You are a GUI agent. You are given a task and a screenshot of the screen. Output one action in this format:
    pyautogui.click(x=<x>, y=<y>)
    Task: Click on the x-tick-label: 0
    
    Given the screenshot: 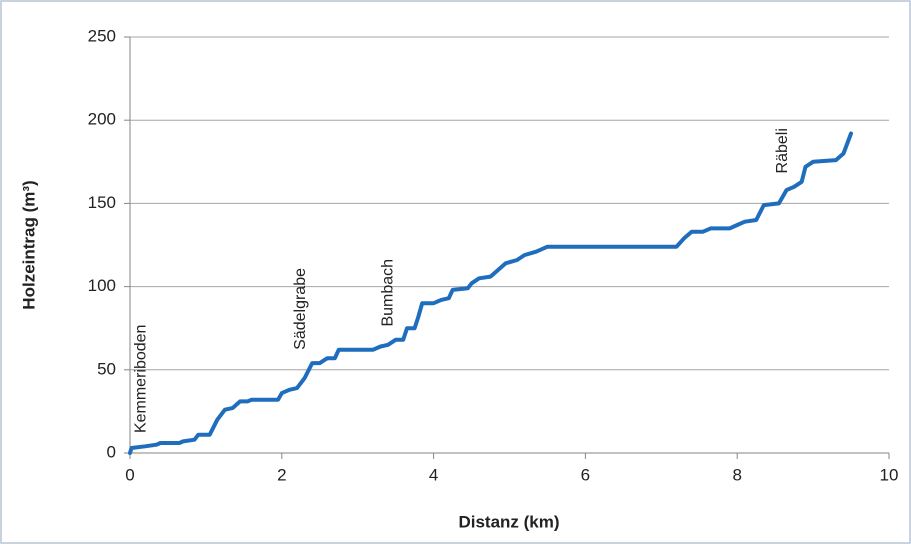 What is the action you would take?
    pyautogui.click(x=129, y=474)
    